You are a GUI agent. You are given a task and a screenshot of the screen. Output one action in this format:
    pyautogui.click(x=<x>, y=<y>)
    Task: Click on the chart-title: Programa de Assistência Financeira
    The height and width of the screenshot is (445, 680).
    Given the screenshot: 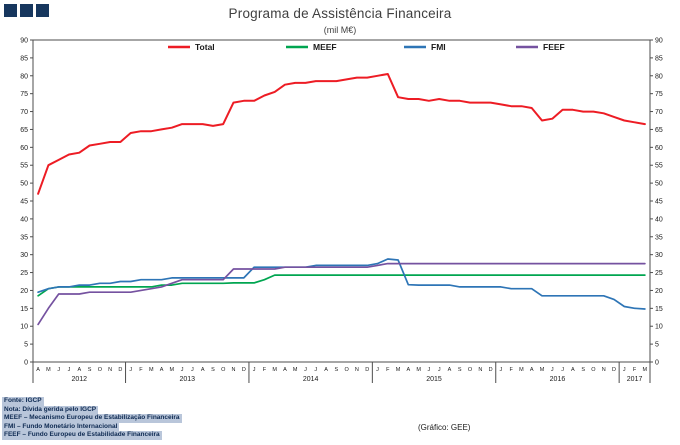 What is the action you would take?
    pyautogui.click(x=340, y=13)
    